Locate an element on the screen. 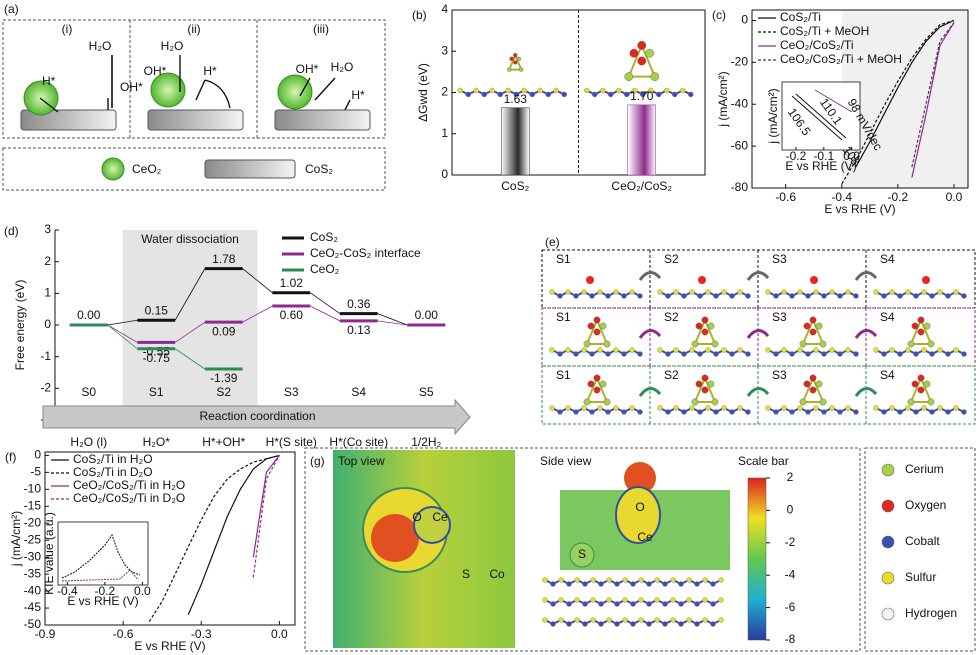 This screenshot has height=655, width=979. y-tick-label: -1 is located at coordinates (45, 356).